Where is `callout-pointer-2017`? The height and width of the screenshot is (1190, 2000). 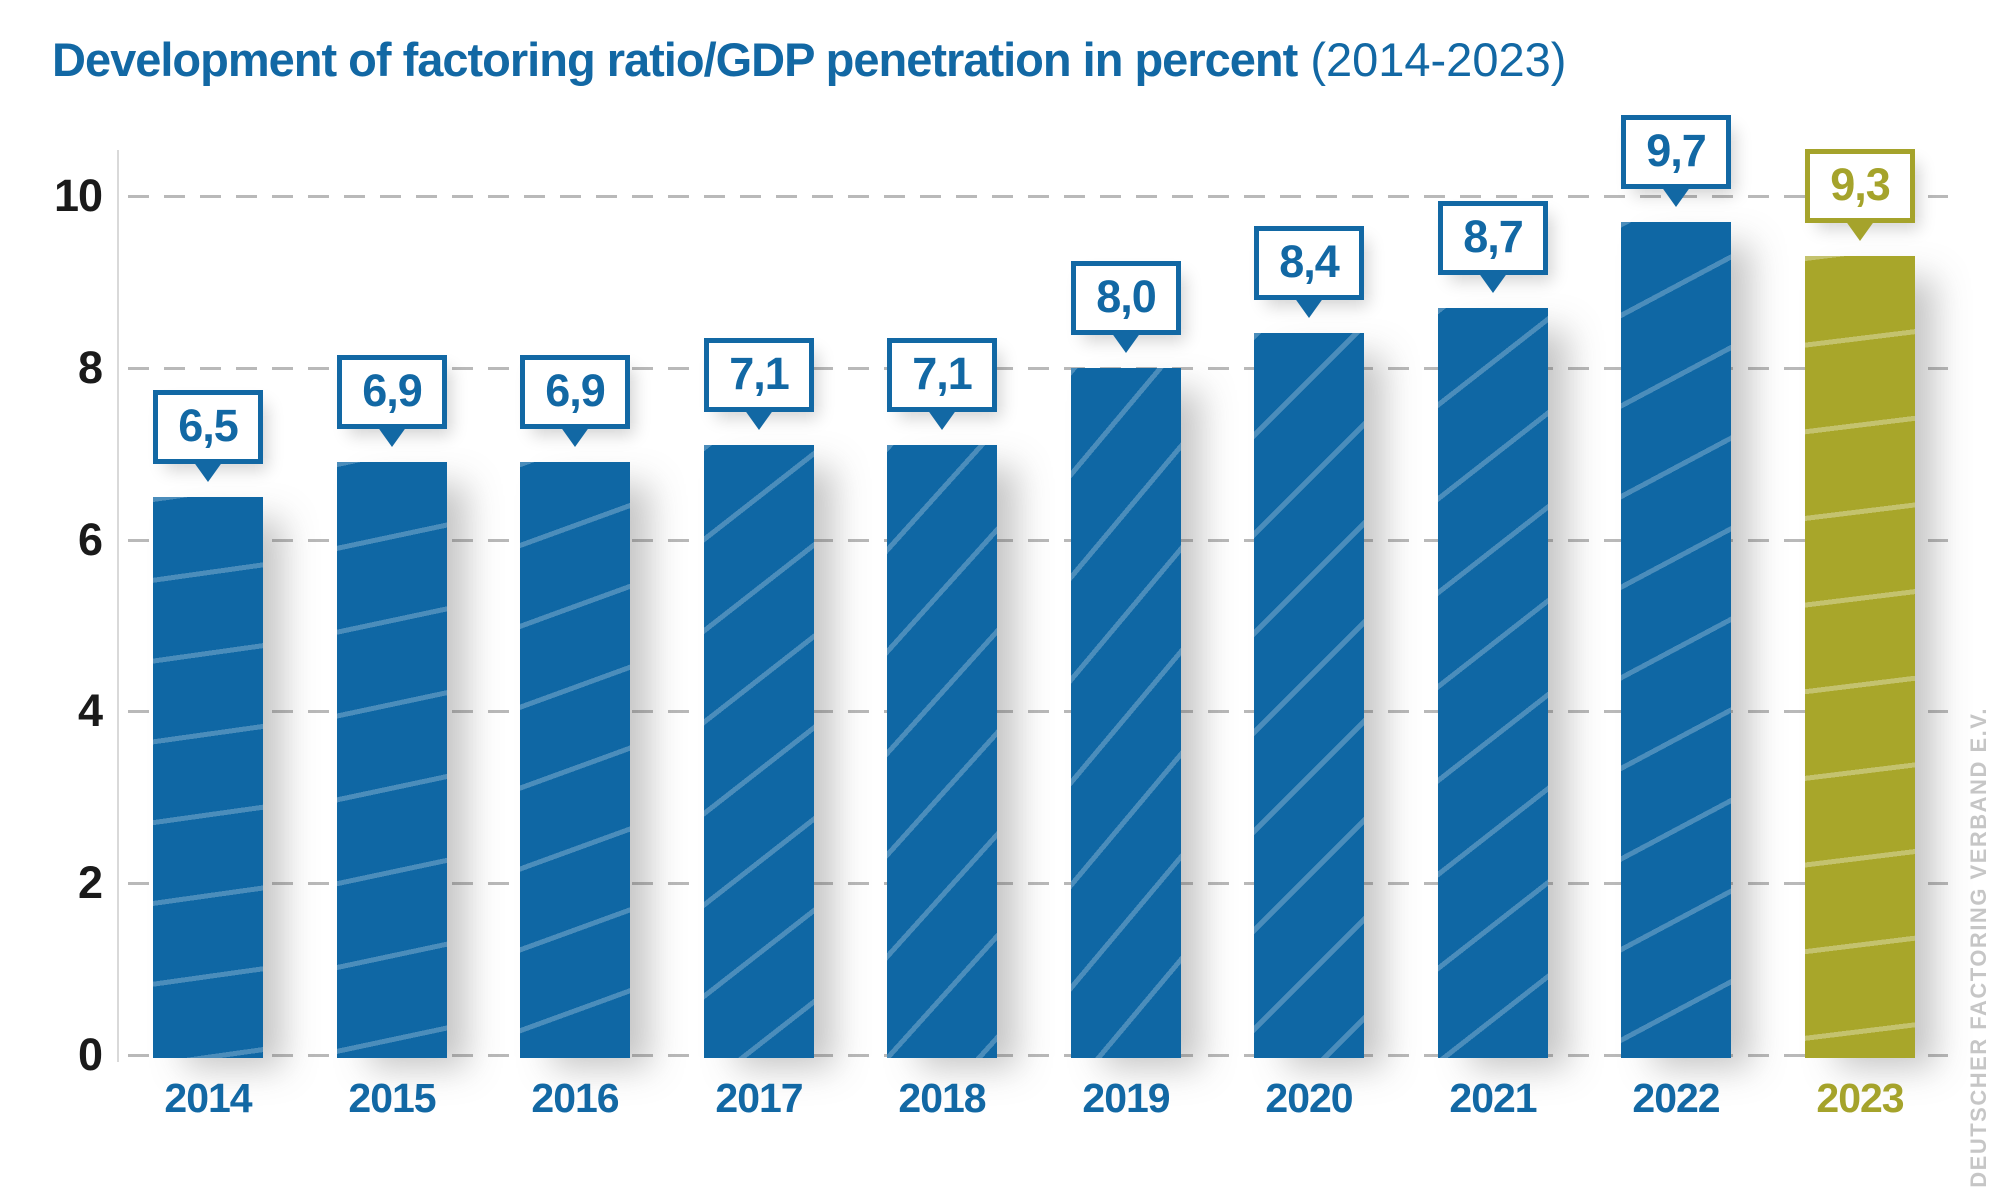 callout-pointer-2017 is located at coordinates (759, 419).